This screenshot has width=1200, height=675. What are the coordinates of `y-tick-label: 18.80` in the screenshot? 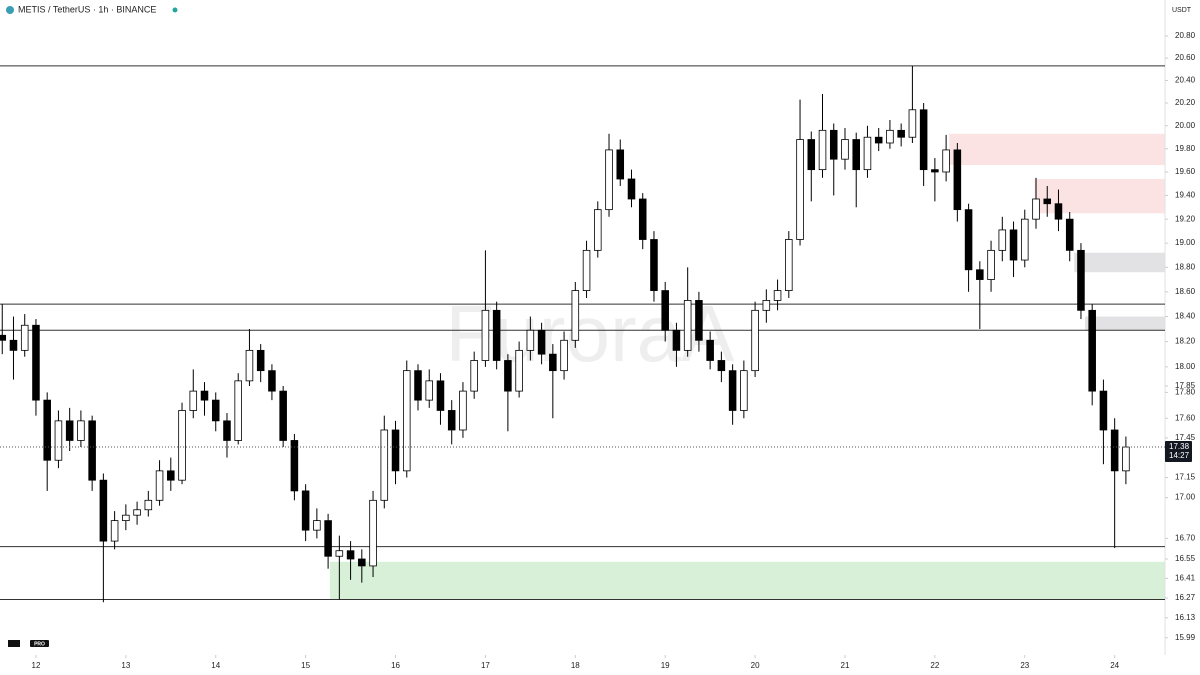 It's located at (1185, 266).